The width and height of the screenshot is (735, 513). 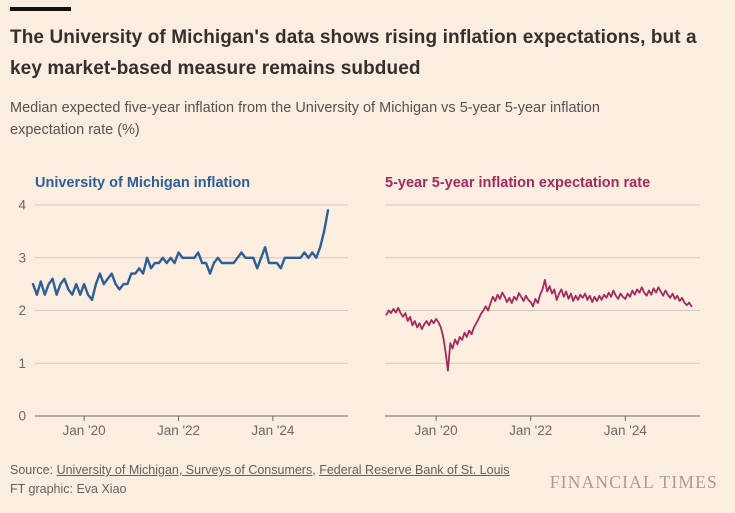 I want to click on y-tick-label: 1, so click(x=22, y=363).